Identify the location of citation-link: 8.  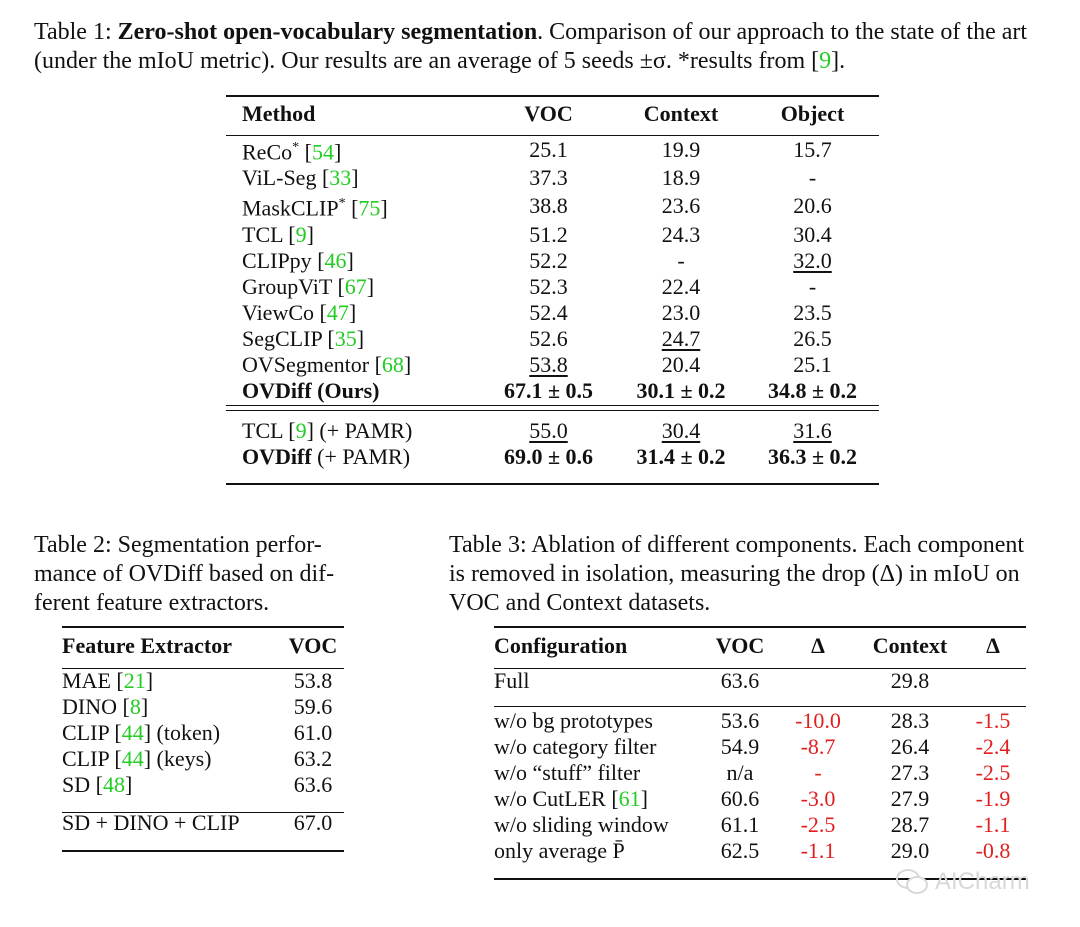
(135, 706).